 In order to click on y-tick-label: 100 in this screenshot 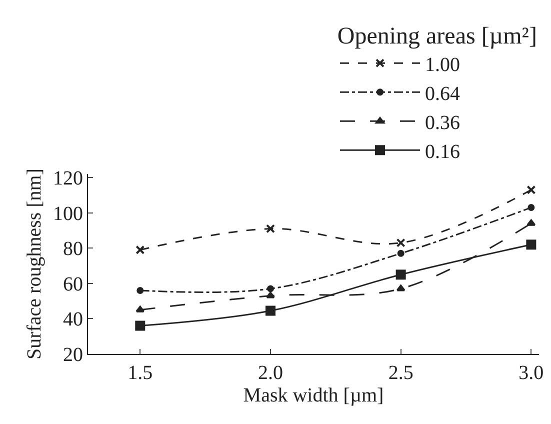, I will do `click(68, 213)`.